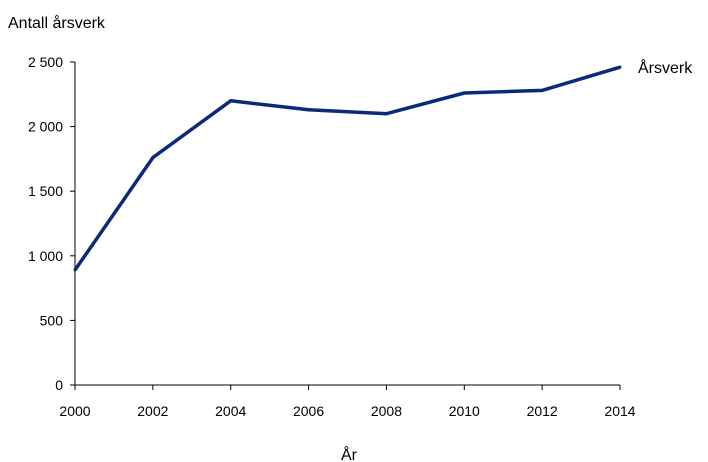  Describe the element at coordinates (52, 320) in the screenshot. I see `y-tick-label: 500` at that location.